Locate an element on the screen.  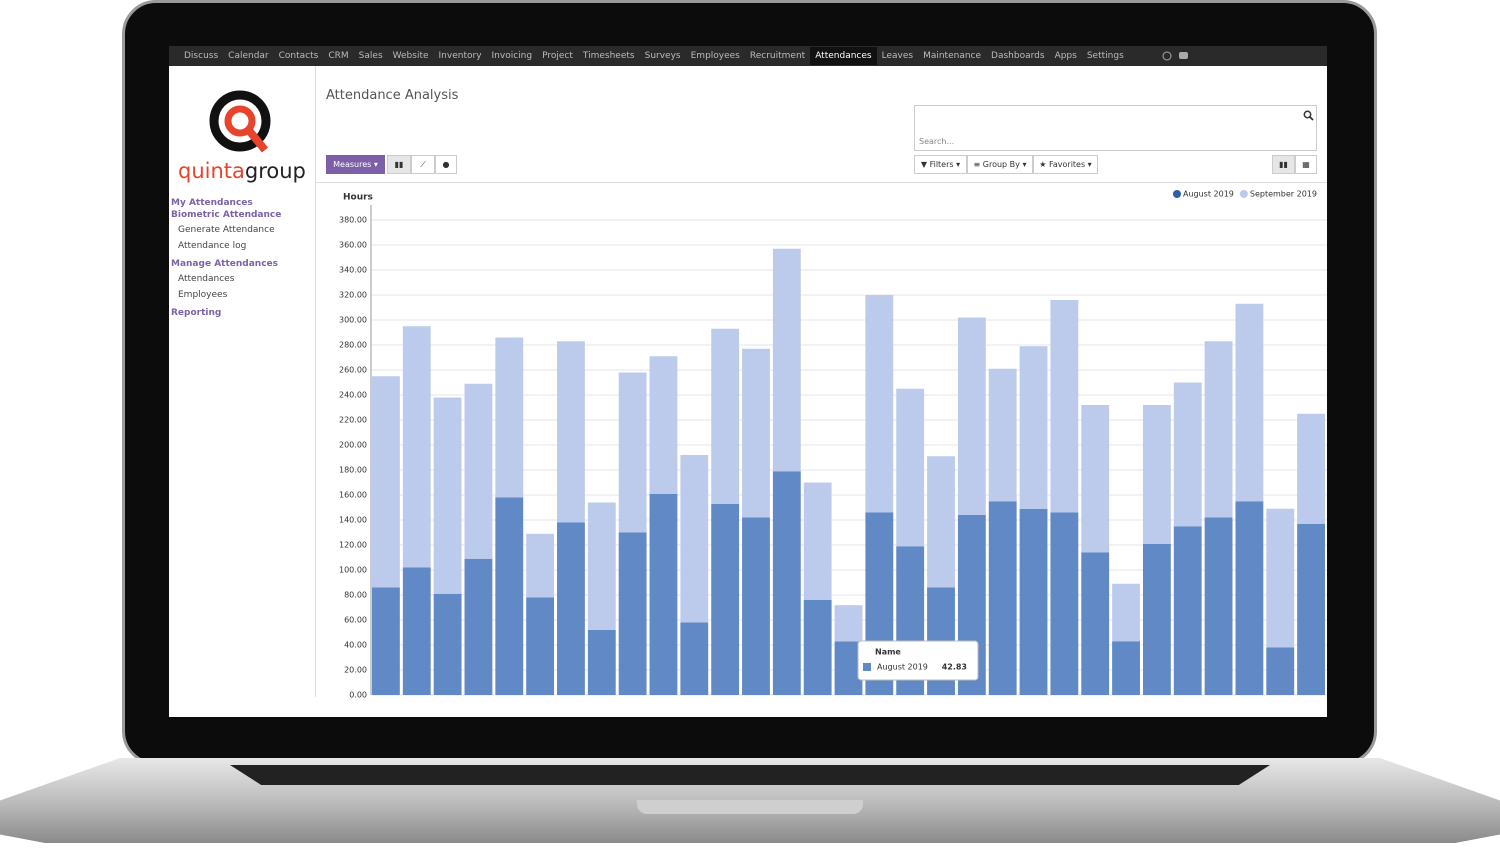
nav-item: Leaves is located at coordinates (897, 56).